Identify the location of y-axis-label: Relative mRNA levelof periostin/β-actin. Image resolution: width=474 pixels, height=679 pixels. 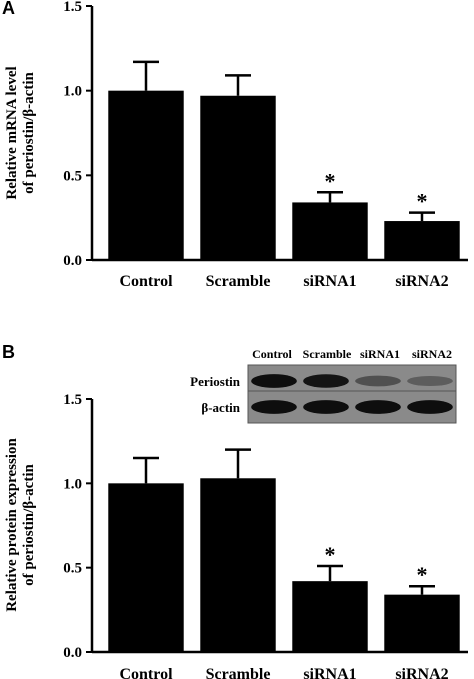
(20, 132).